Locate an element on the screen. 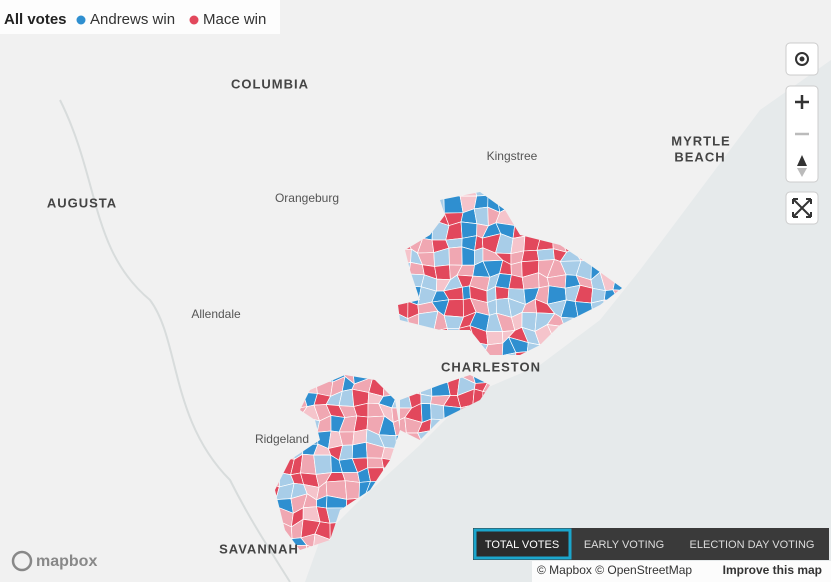 Image resolution: width=831 pixels, height=587 pixels. attribution: © Mapbox © OpenStreetMap is located at coordinates (614, 570).